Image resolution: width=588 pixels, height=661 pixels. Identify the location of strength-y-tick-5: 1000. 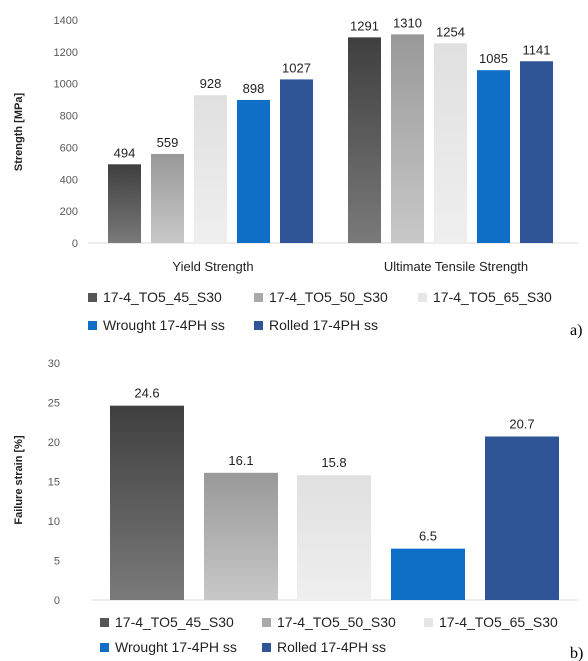
(66, 85).